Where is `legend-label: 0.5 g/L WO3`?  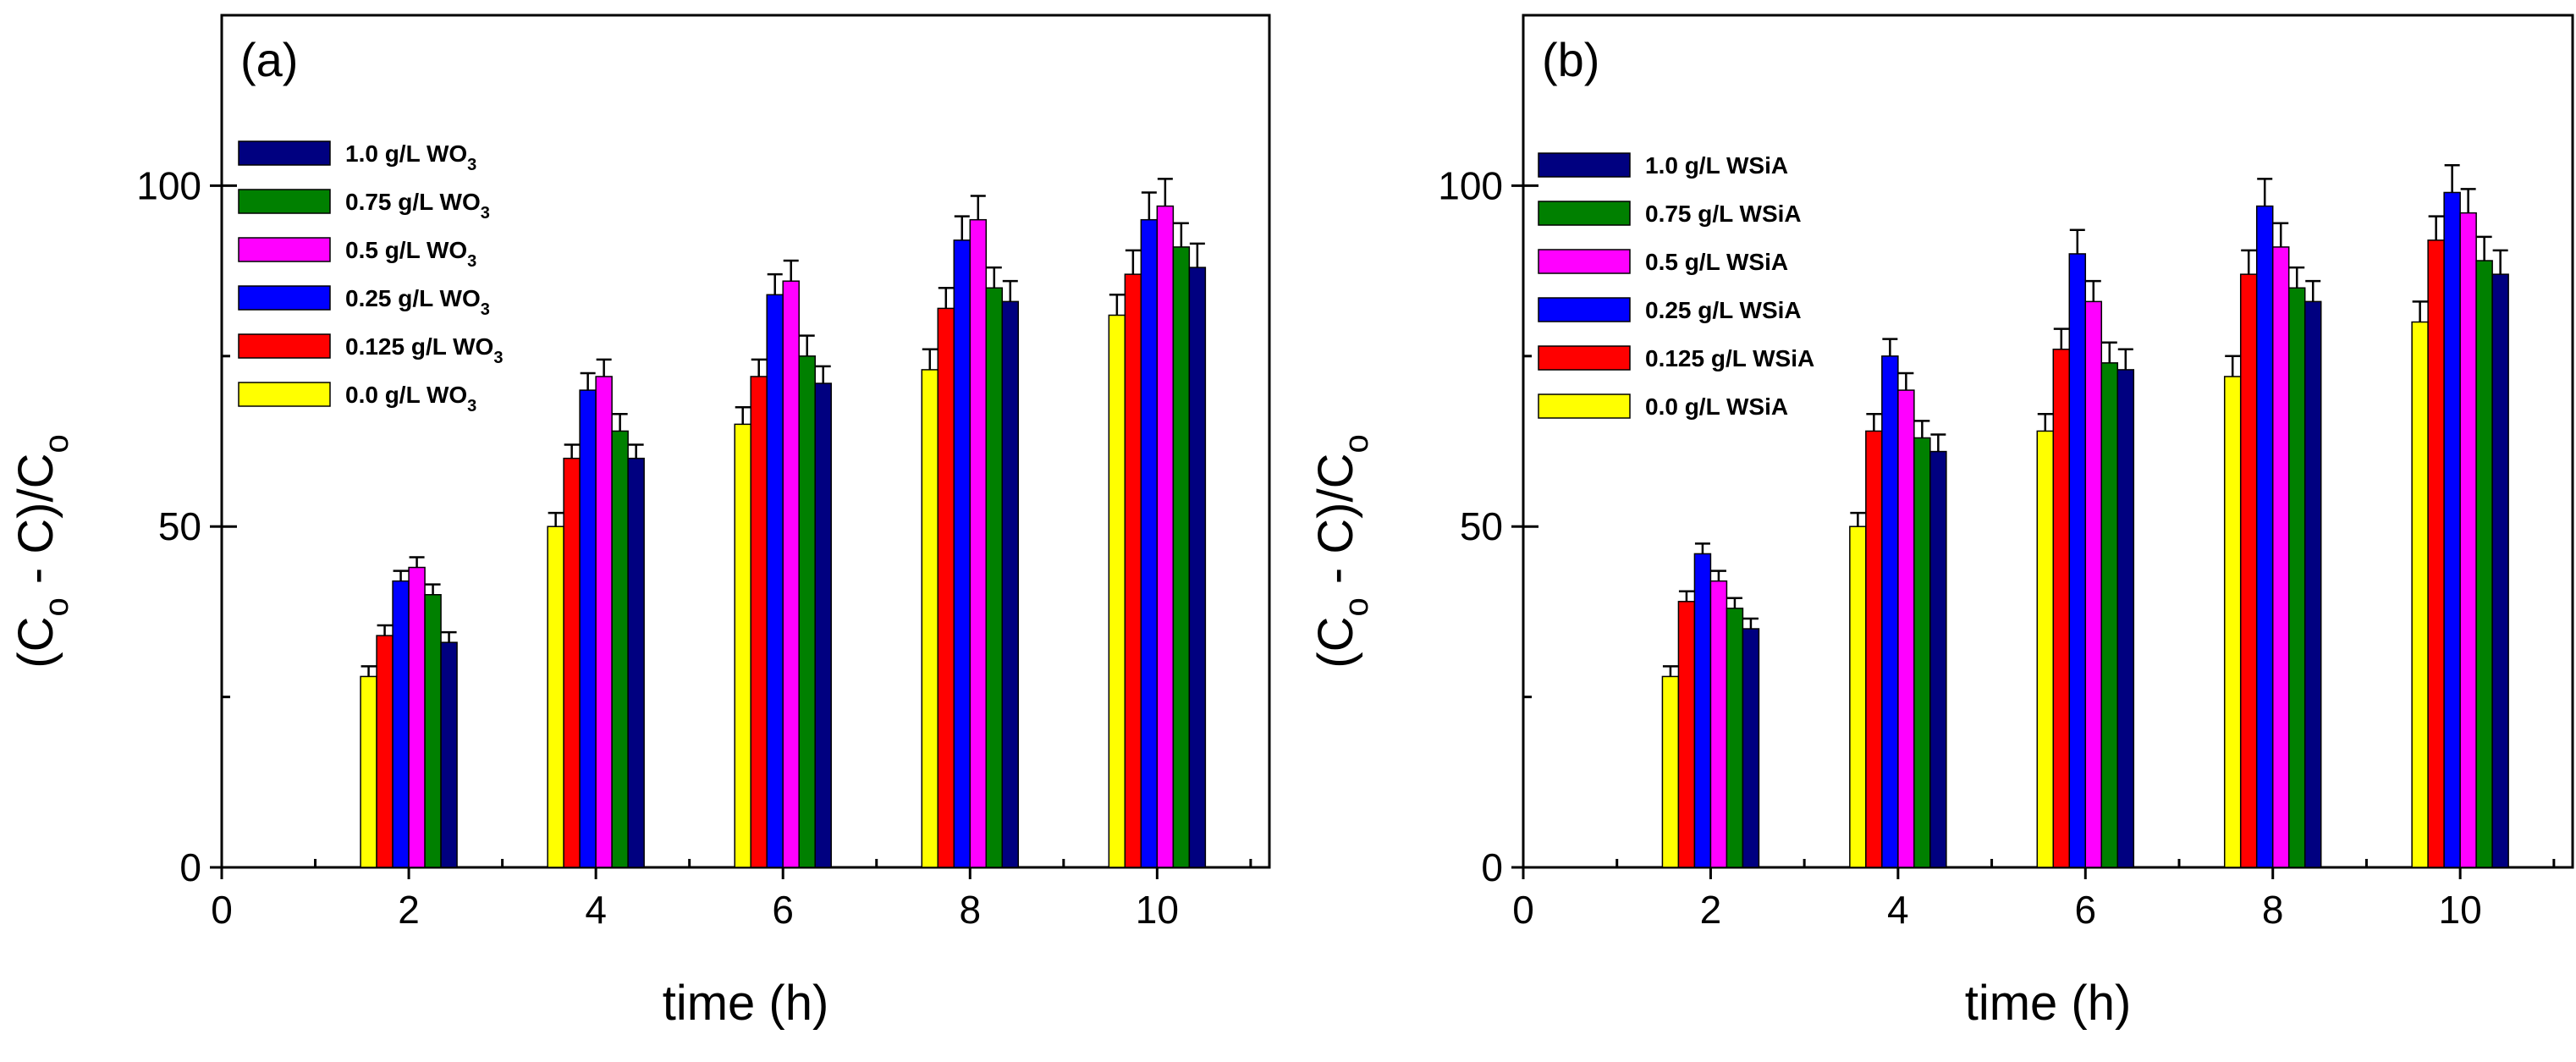
legend-label: 0.5 g/L WO3 is located at coordinates (410, 254).